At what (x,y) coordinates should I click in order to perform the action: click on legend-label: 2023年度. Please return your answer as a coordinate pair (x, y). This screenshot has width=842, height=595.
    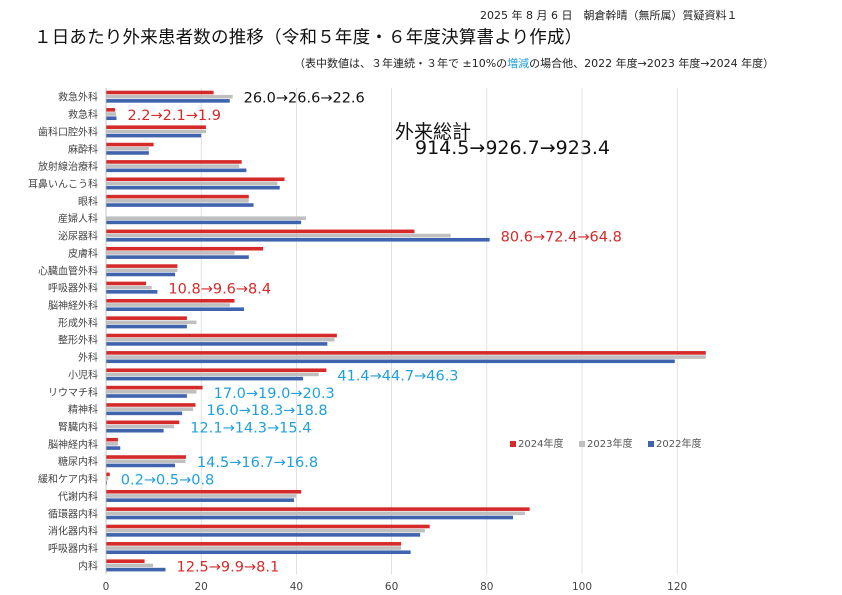
    Looking at the image, I should click on (609, 443).